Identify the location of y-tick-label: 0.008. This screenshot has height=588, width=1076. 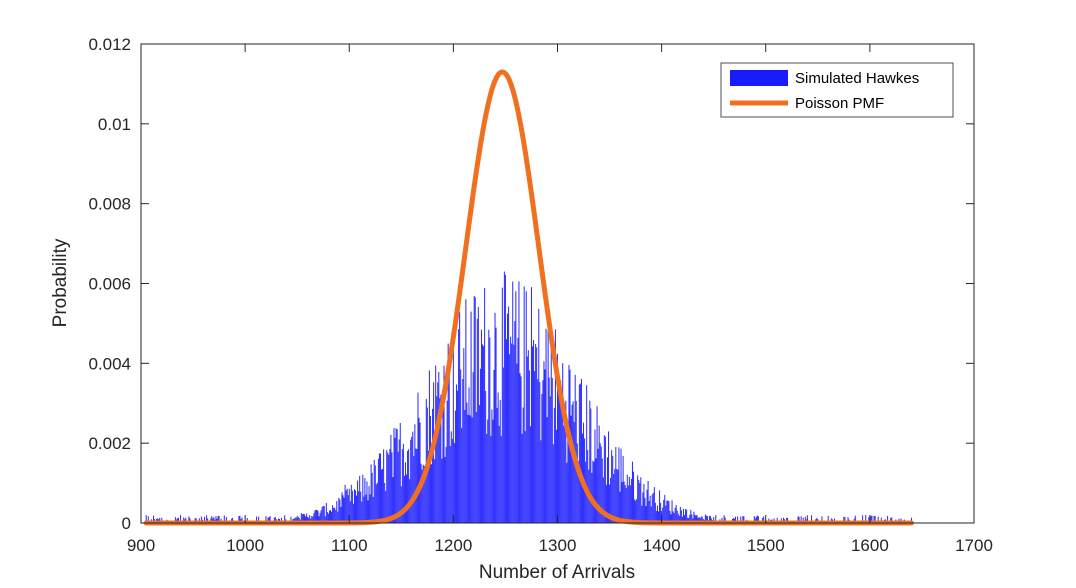
(109, 204).